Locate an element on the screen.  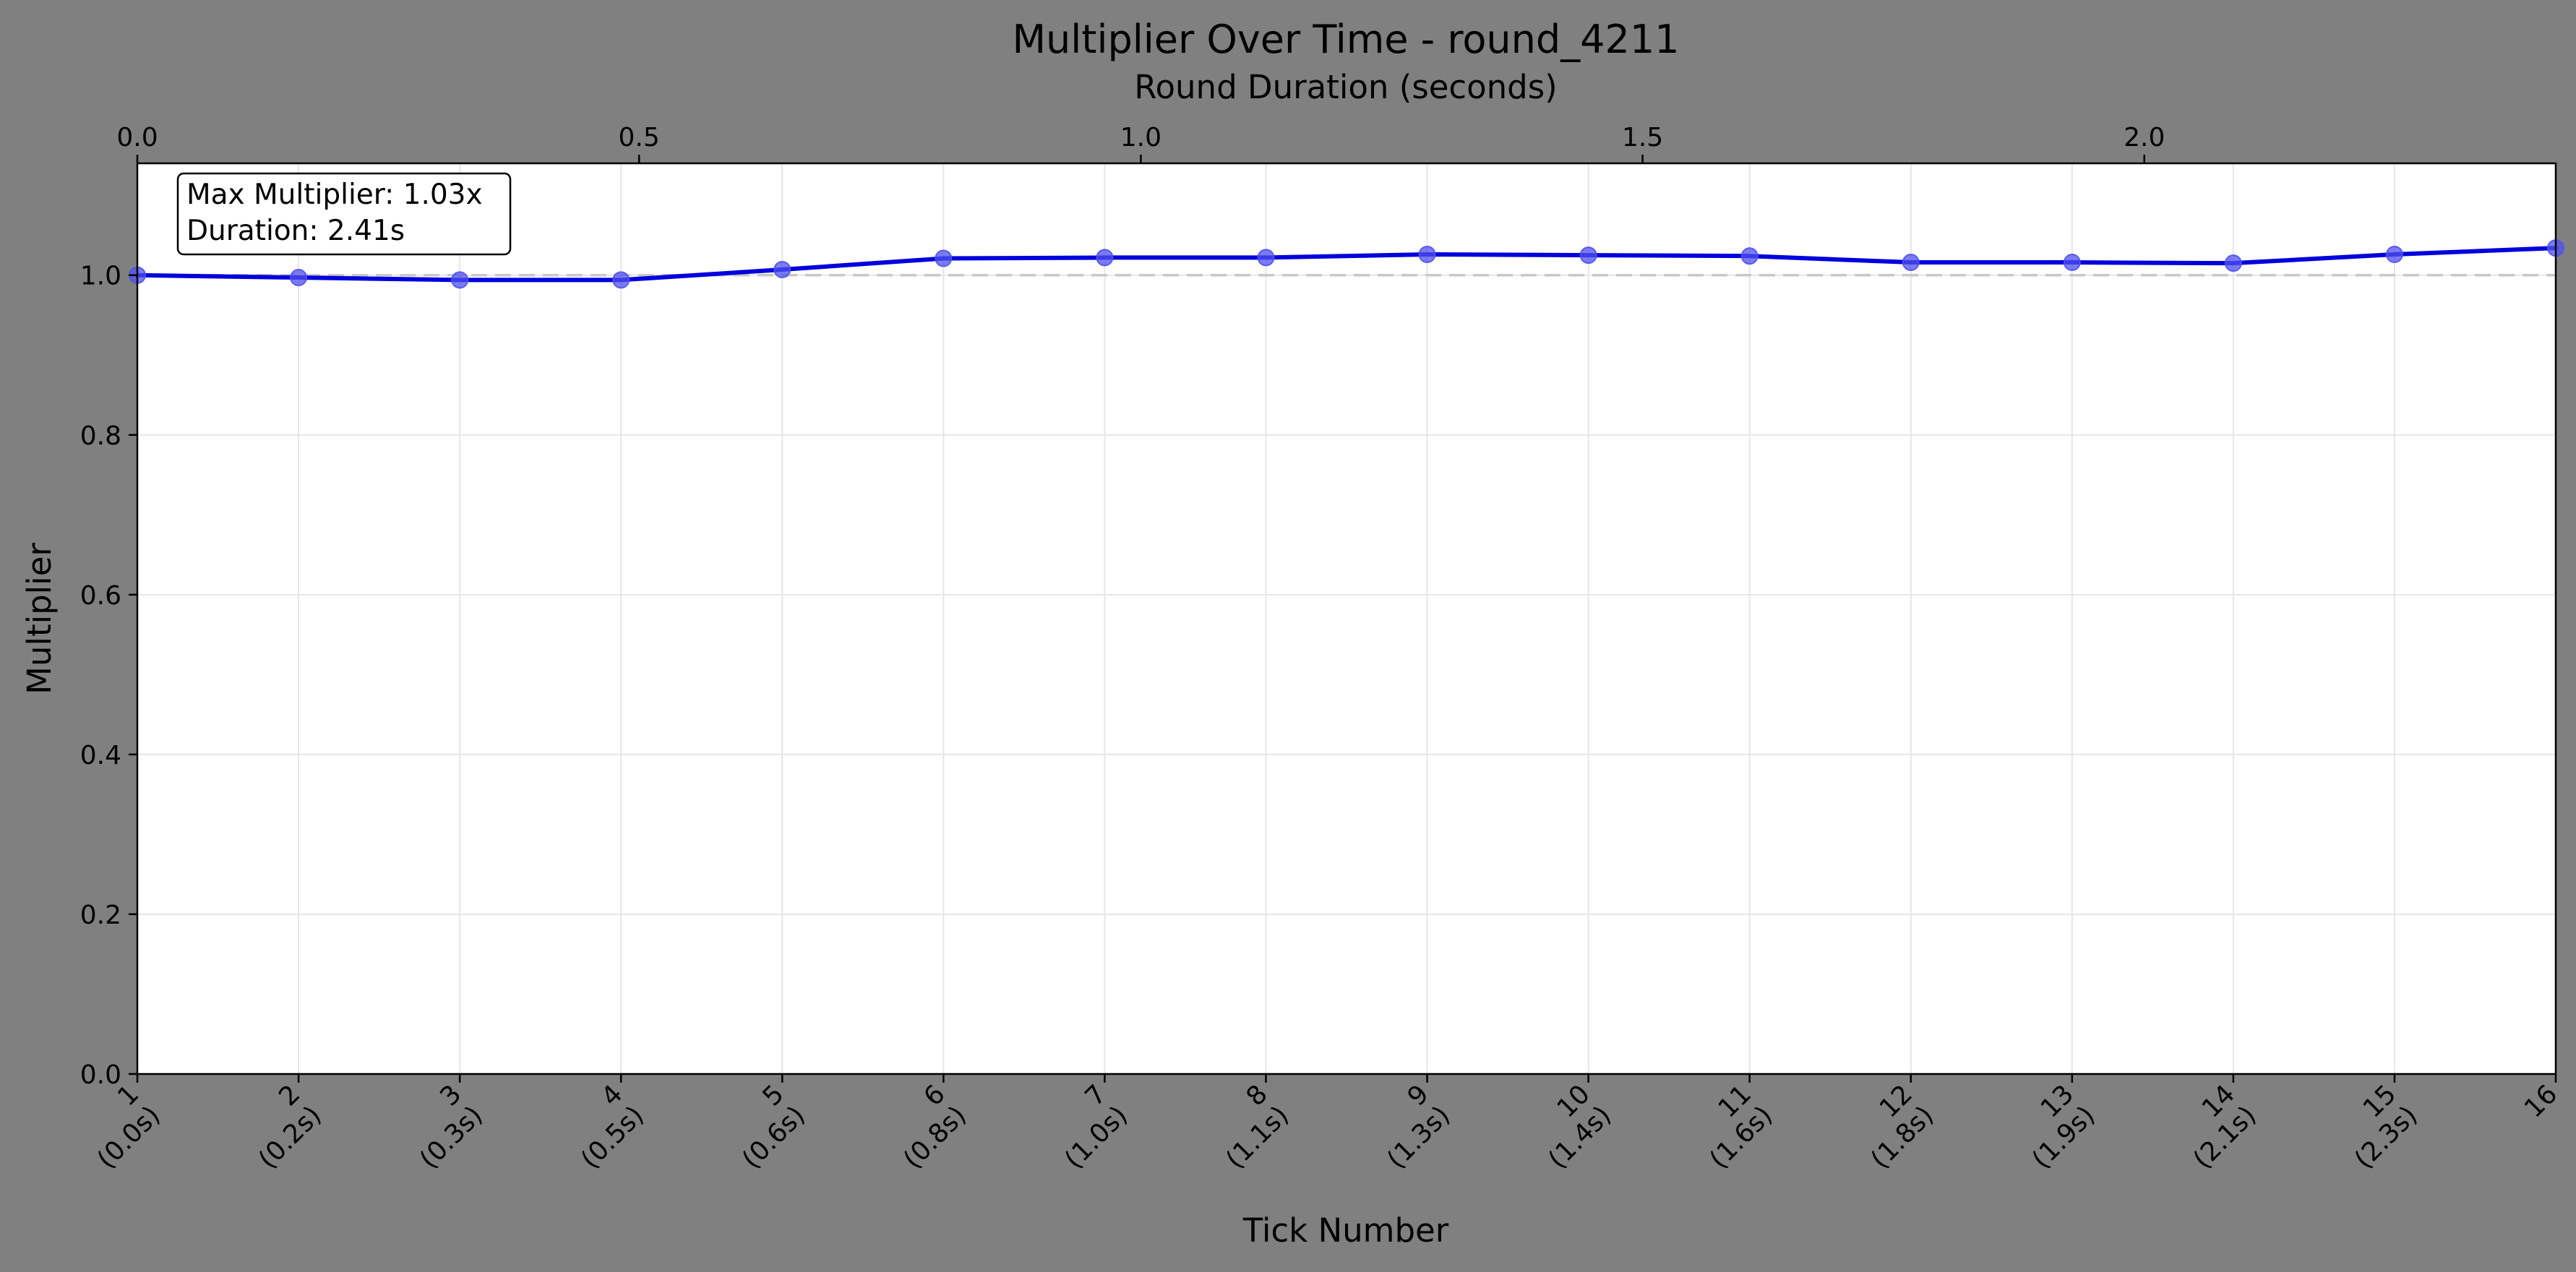
top-x-tick-label: 0.0 is located at coordinates (137, 137).